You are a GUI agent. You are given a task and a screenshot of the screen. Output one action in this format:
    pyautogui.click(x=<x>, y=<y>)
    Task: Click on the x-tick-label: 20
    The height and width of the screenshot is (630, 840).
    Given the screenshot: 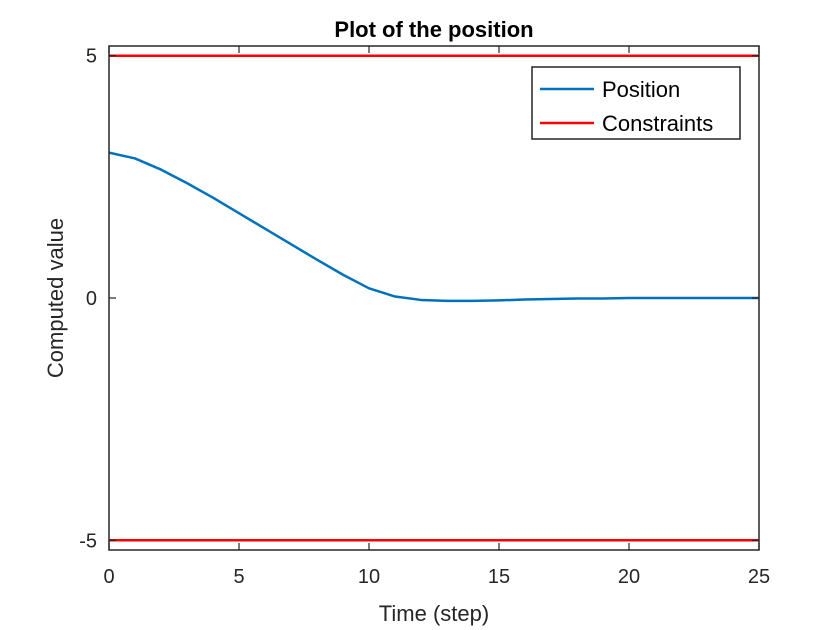 What is the action you would take?
    pyautogui.click(x=629, y=577)
    